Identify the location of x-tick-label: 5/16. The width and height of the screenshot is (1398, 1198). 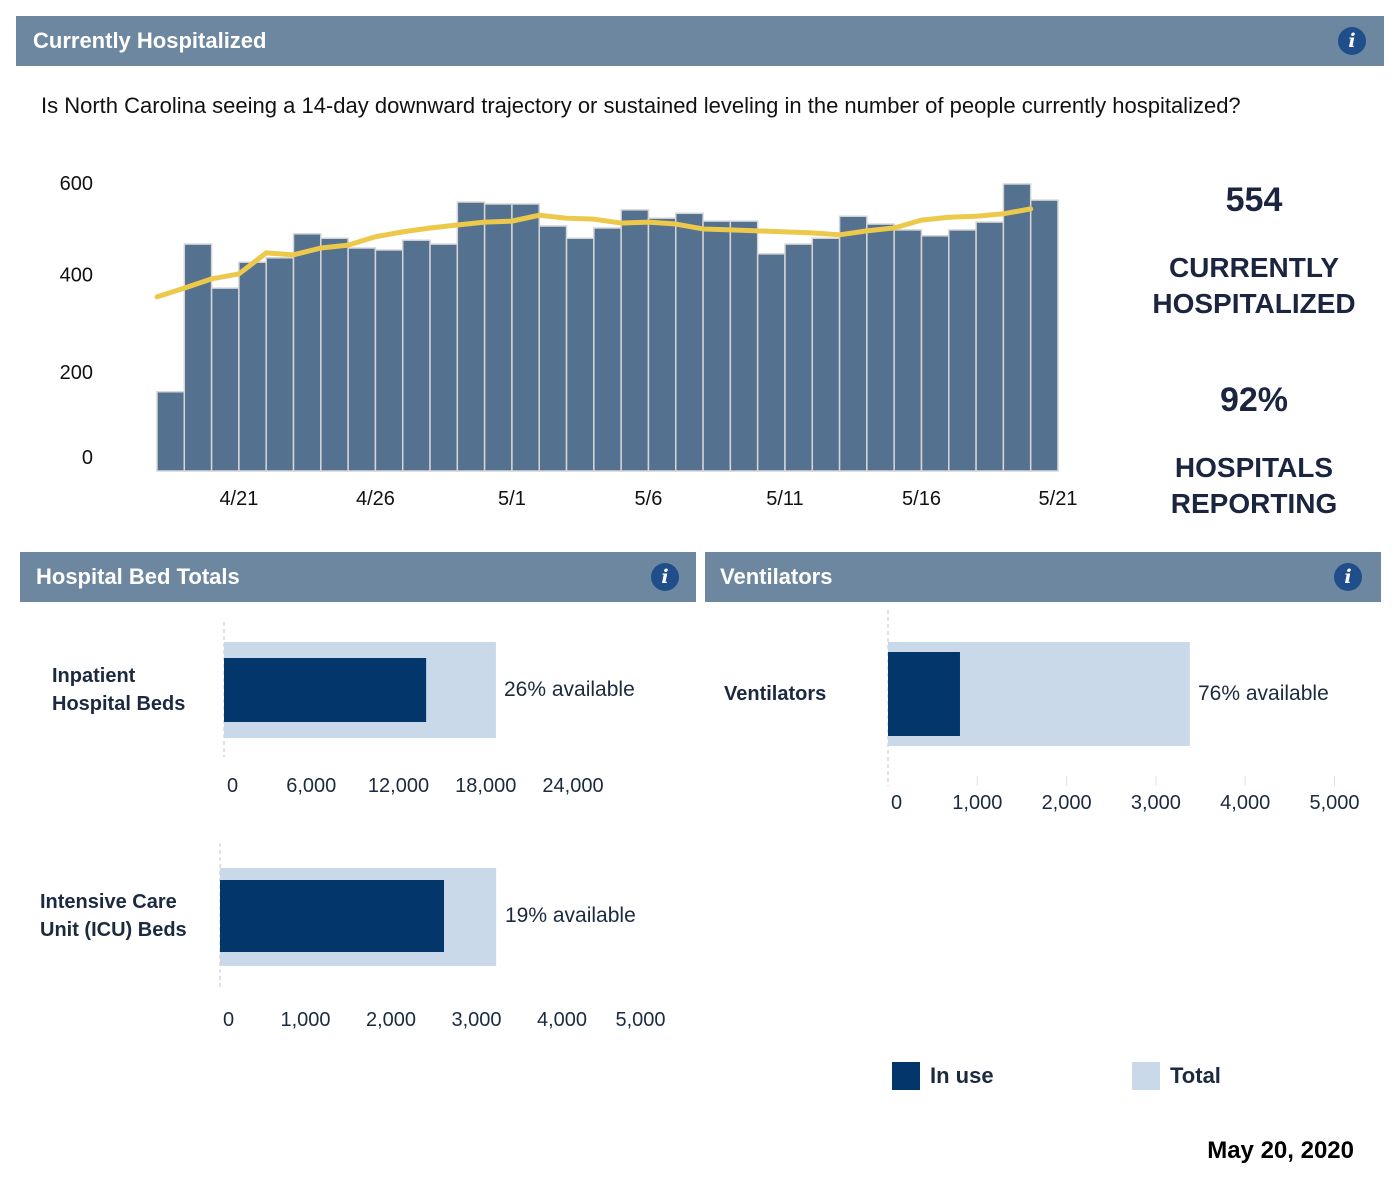
(921, 499).